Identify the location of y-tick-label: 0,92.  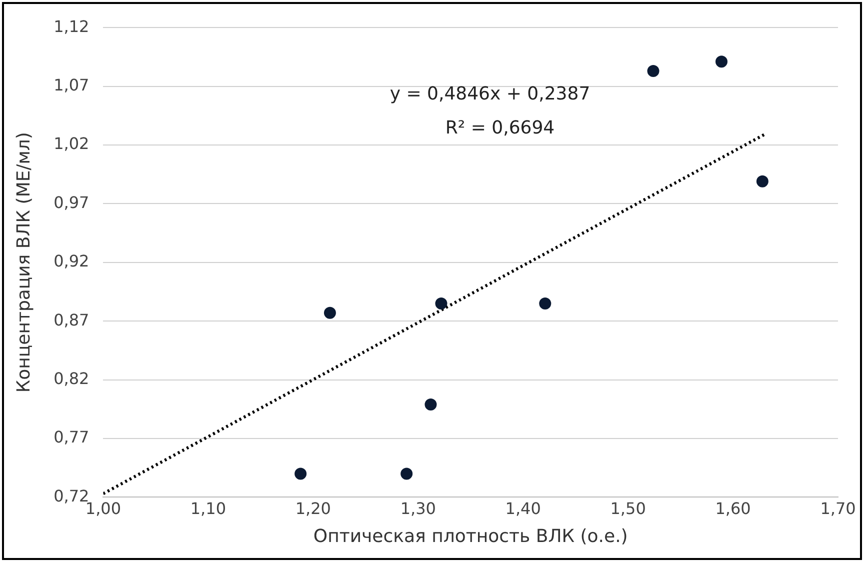
(72, 261).